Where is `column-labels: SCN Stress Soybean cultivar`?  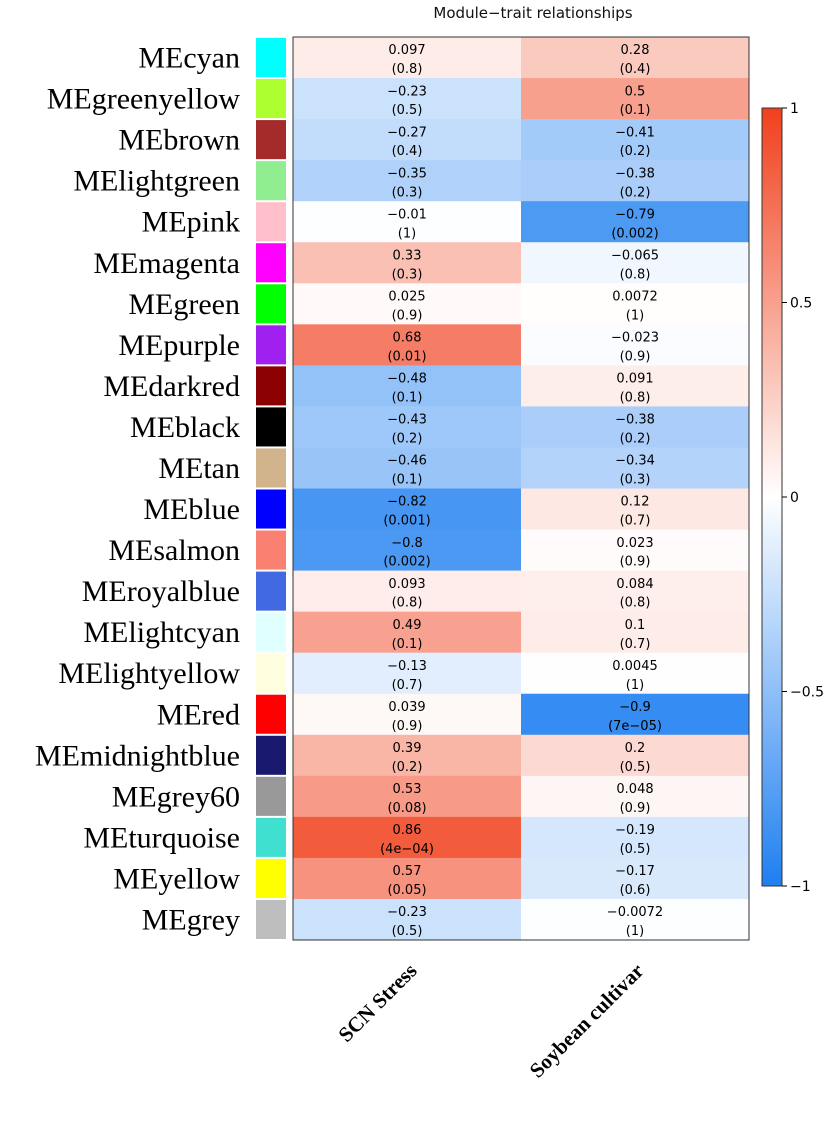 column-labels: SCN Stress Soybean cultivar is located at coordinates (490, 1021).